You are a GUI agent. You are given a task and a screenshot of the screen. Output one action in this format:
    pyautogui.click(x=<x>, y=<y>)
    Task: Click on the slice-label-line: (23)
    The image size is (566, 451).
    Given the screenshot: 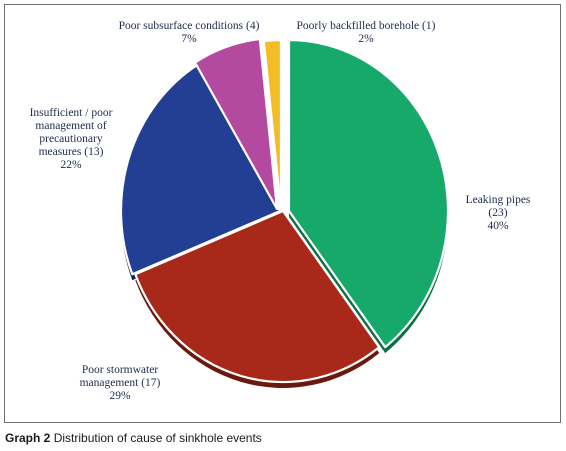 What is the action you would take?
    pyautogui.click(x=497, y=213)
    